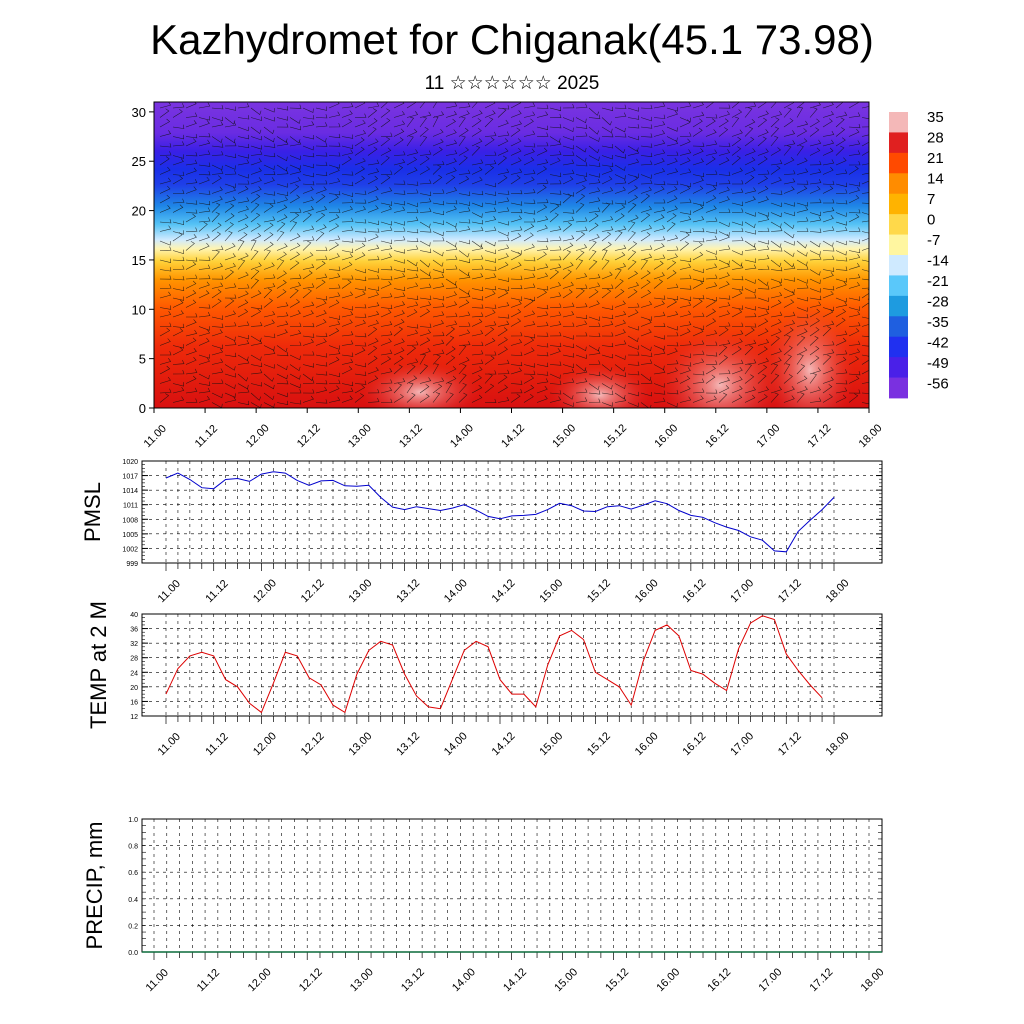 This screenshot has height=1024, width=1024. What do you see at coordinates (931, 199) in the screenshot?
I see `colorbar-label: 7` at bounding box center [931, 199].